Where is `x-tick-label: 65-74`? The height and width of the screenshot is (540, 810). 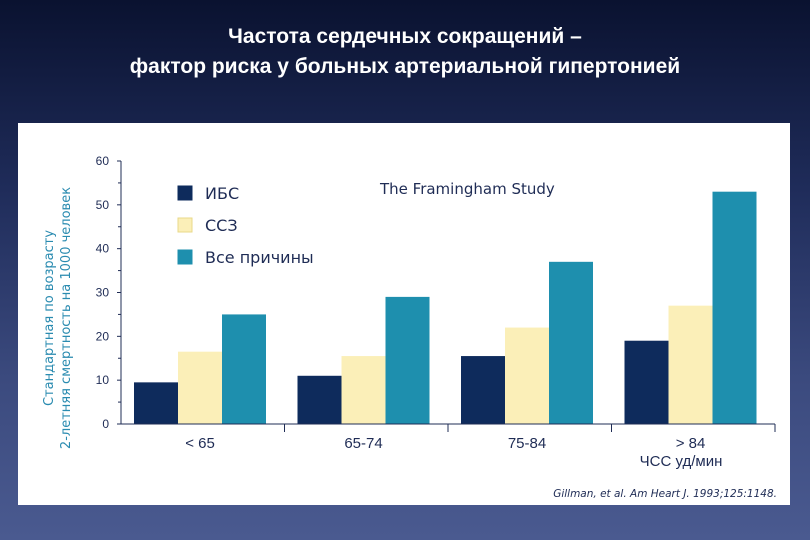 x-tick-label: 65-74 is located at coordinates (363, 443).